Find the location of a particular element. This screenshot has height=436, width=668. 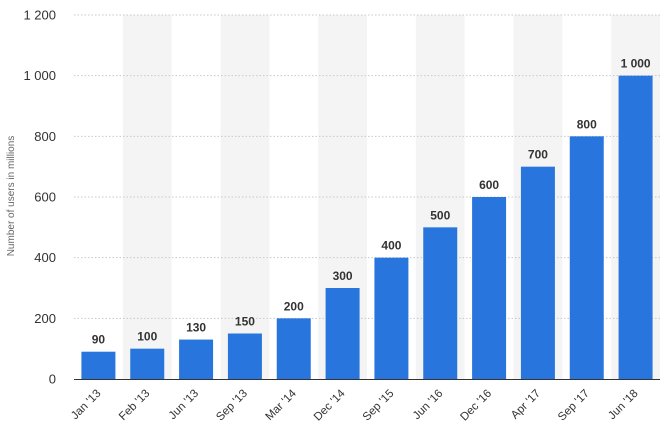

x-tick-label: Apr '17 is located at coordinates (526, 405).